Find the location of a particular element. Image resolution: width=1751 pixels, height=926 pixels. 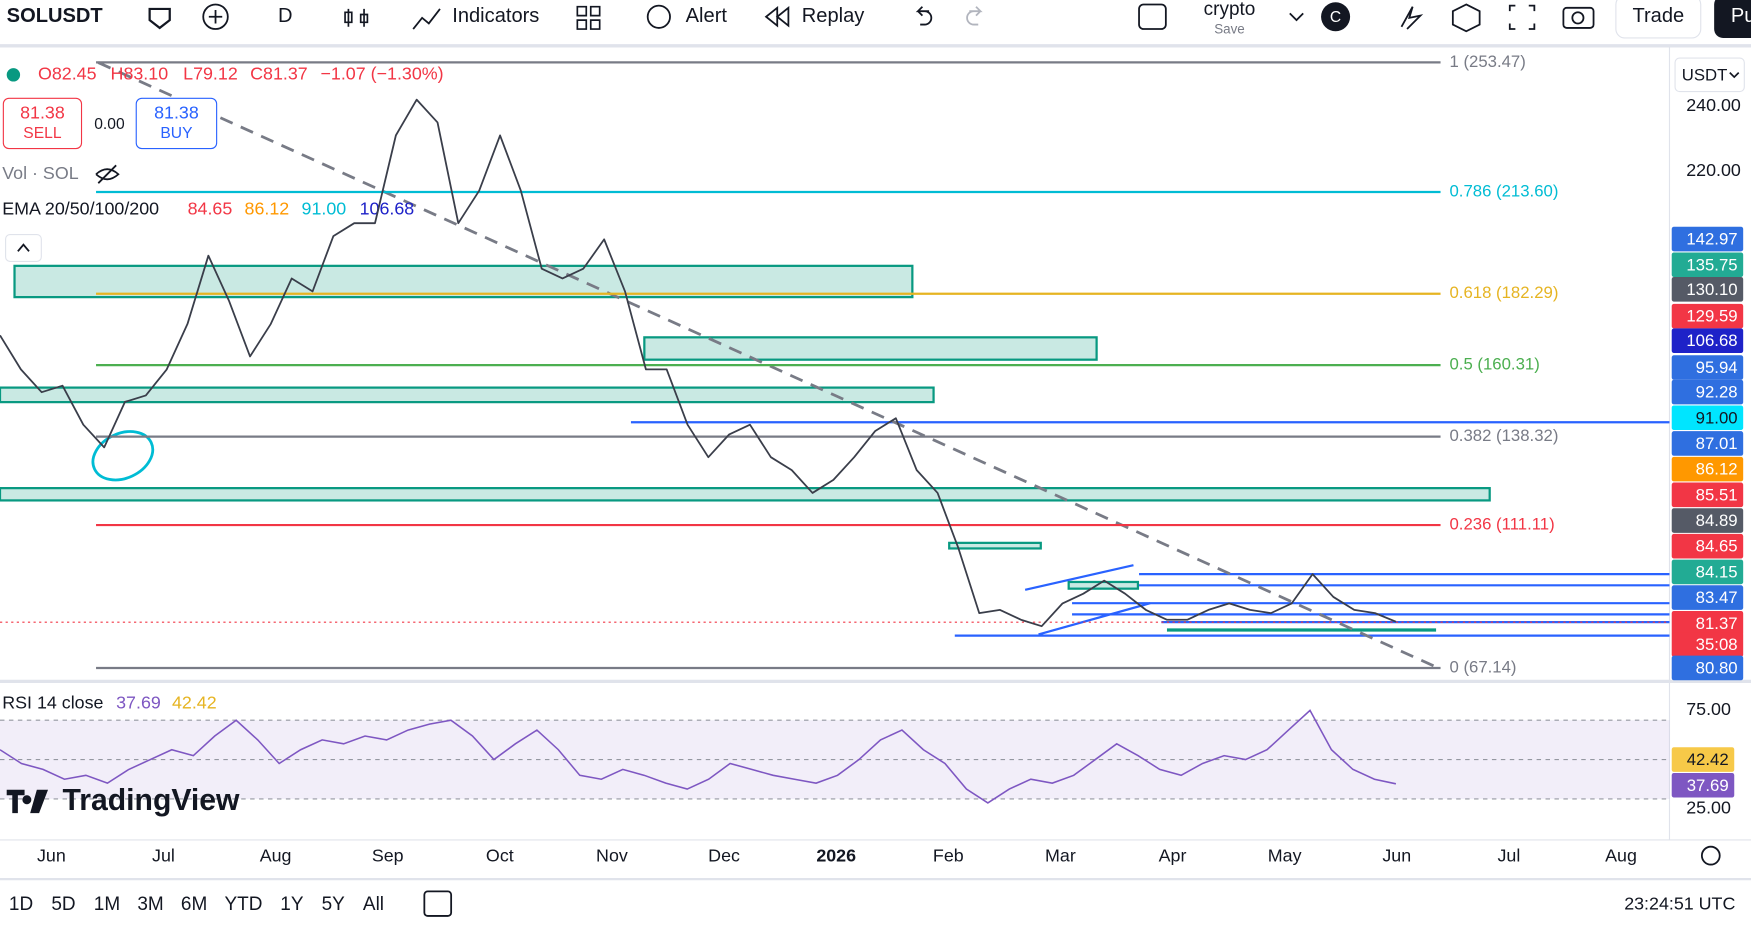

sell-price: 81.38 is located at coordinates (42, 113).